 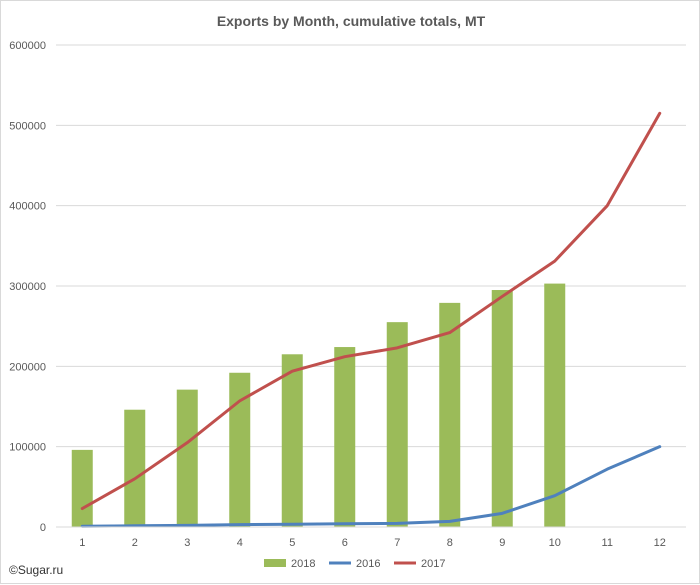 I want to click on x-tick-label: 4, so click(x=240, y=543).